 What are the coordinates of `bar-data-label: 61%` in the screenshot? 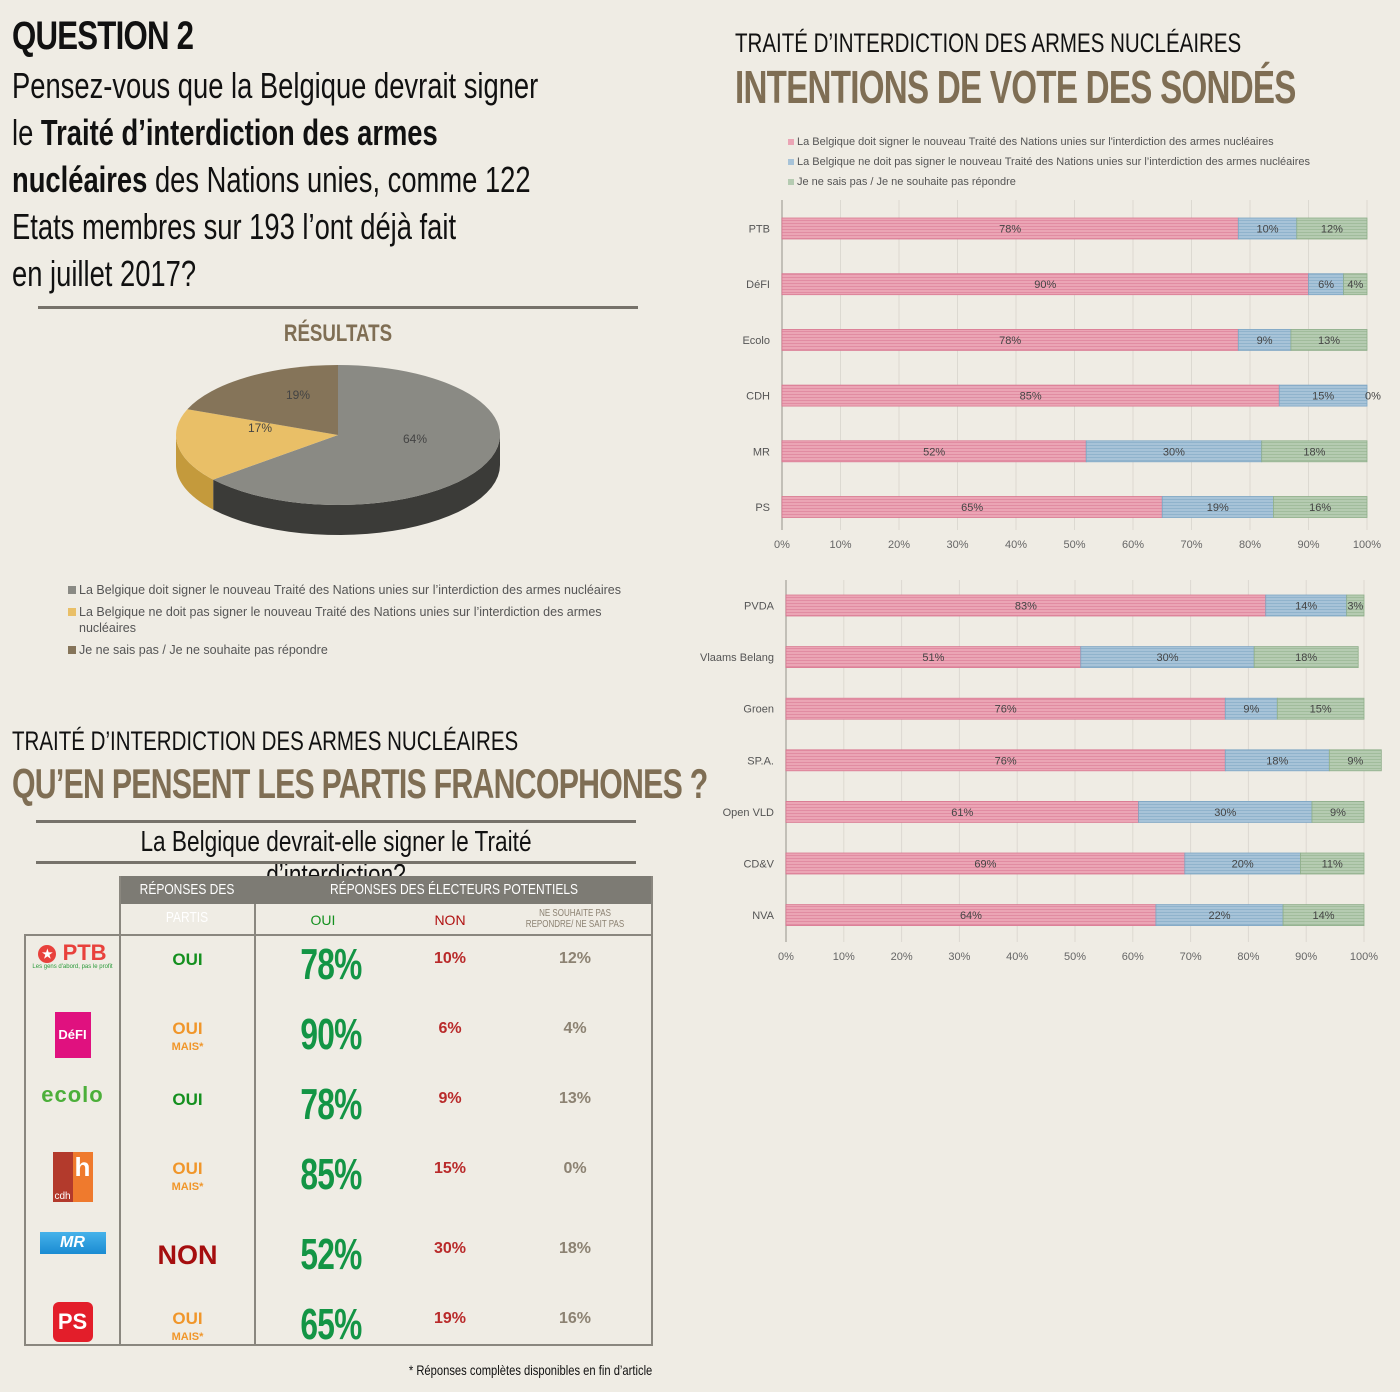 It's located at (962, 813).